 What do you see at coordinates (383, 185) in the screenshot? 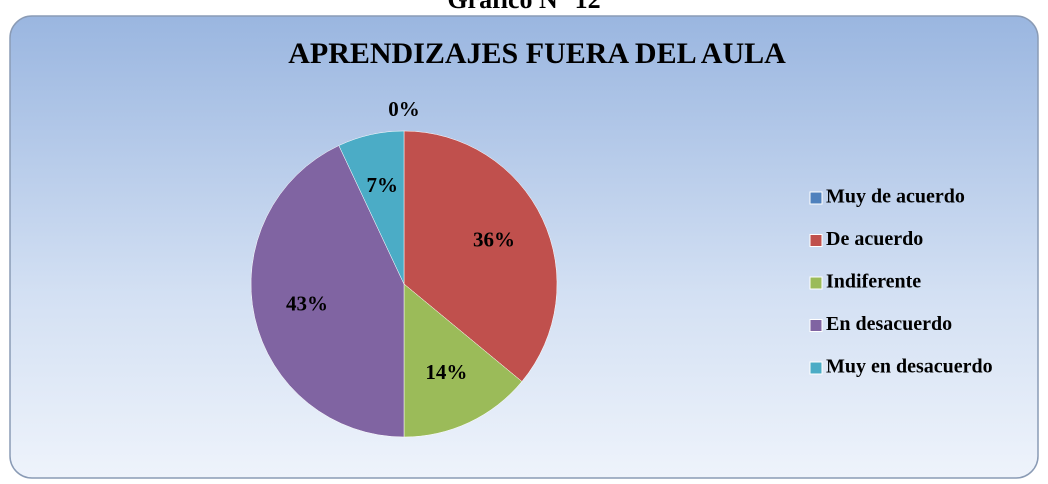
I see `data-label: 7%` at bounding box center [383, 185].